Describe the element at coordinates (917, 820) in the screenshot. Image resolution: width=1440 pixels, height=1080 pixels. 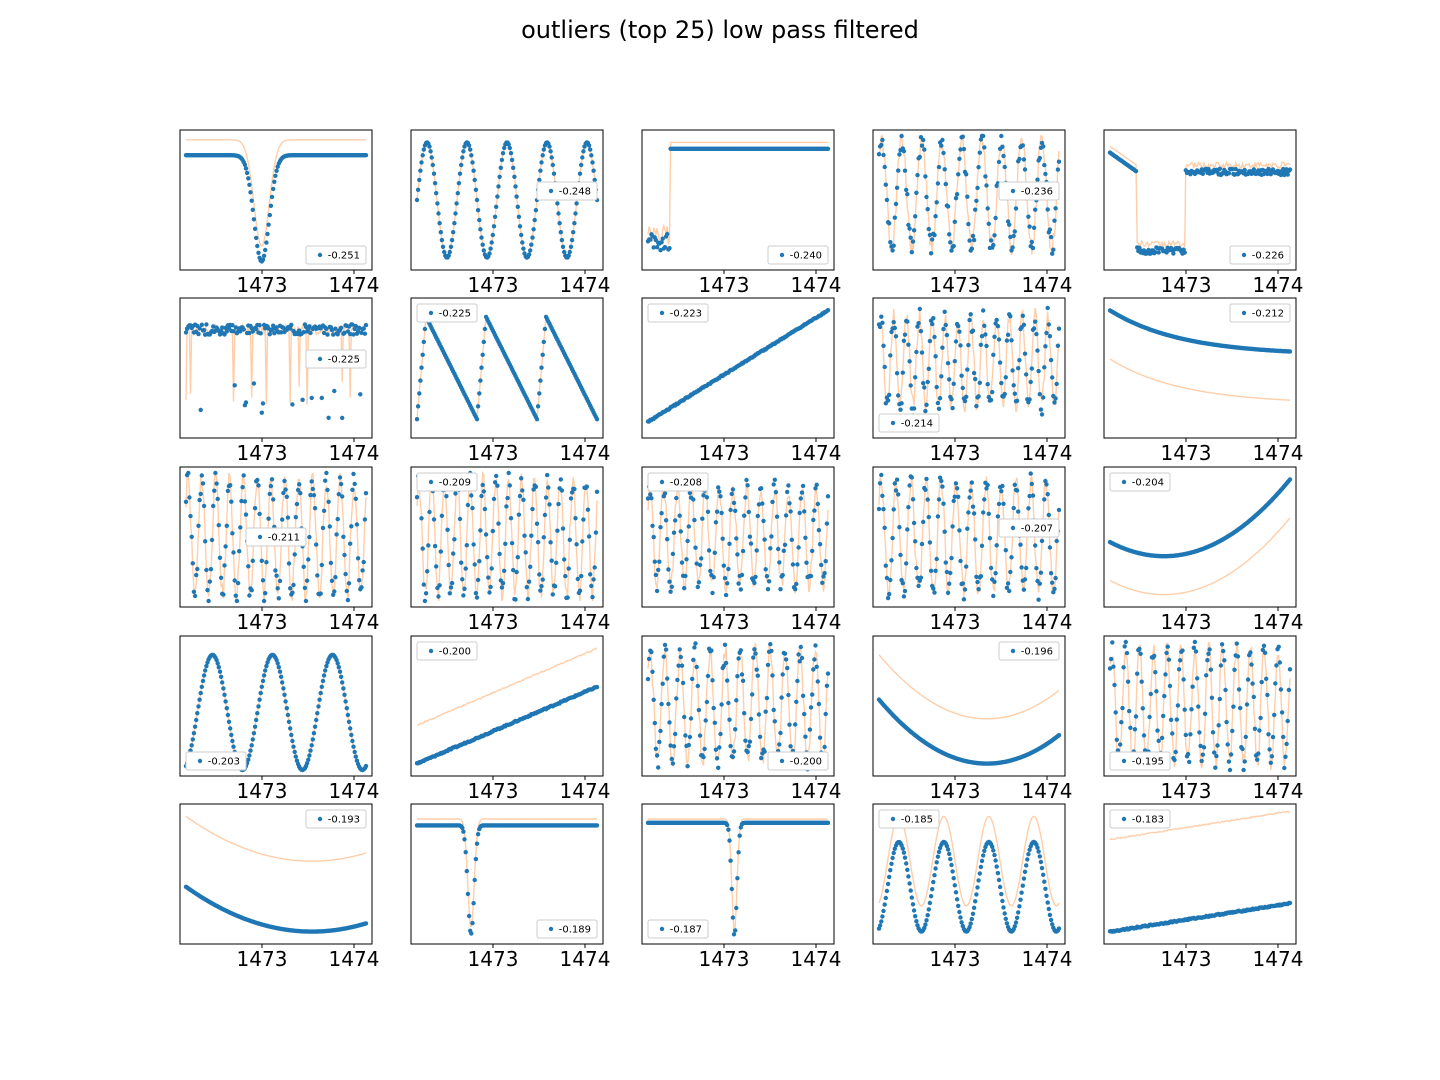
I see `legend-label: -0.185` at that location.